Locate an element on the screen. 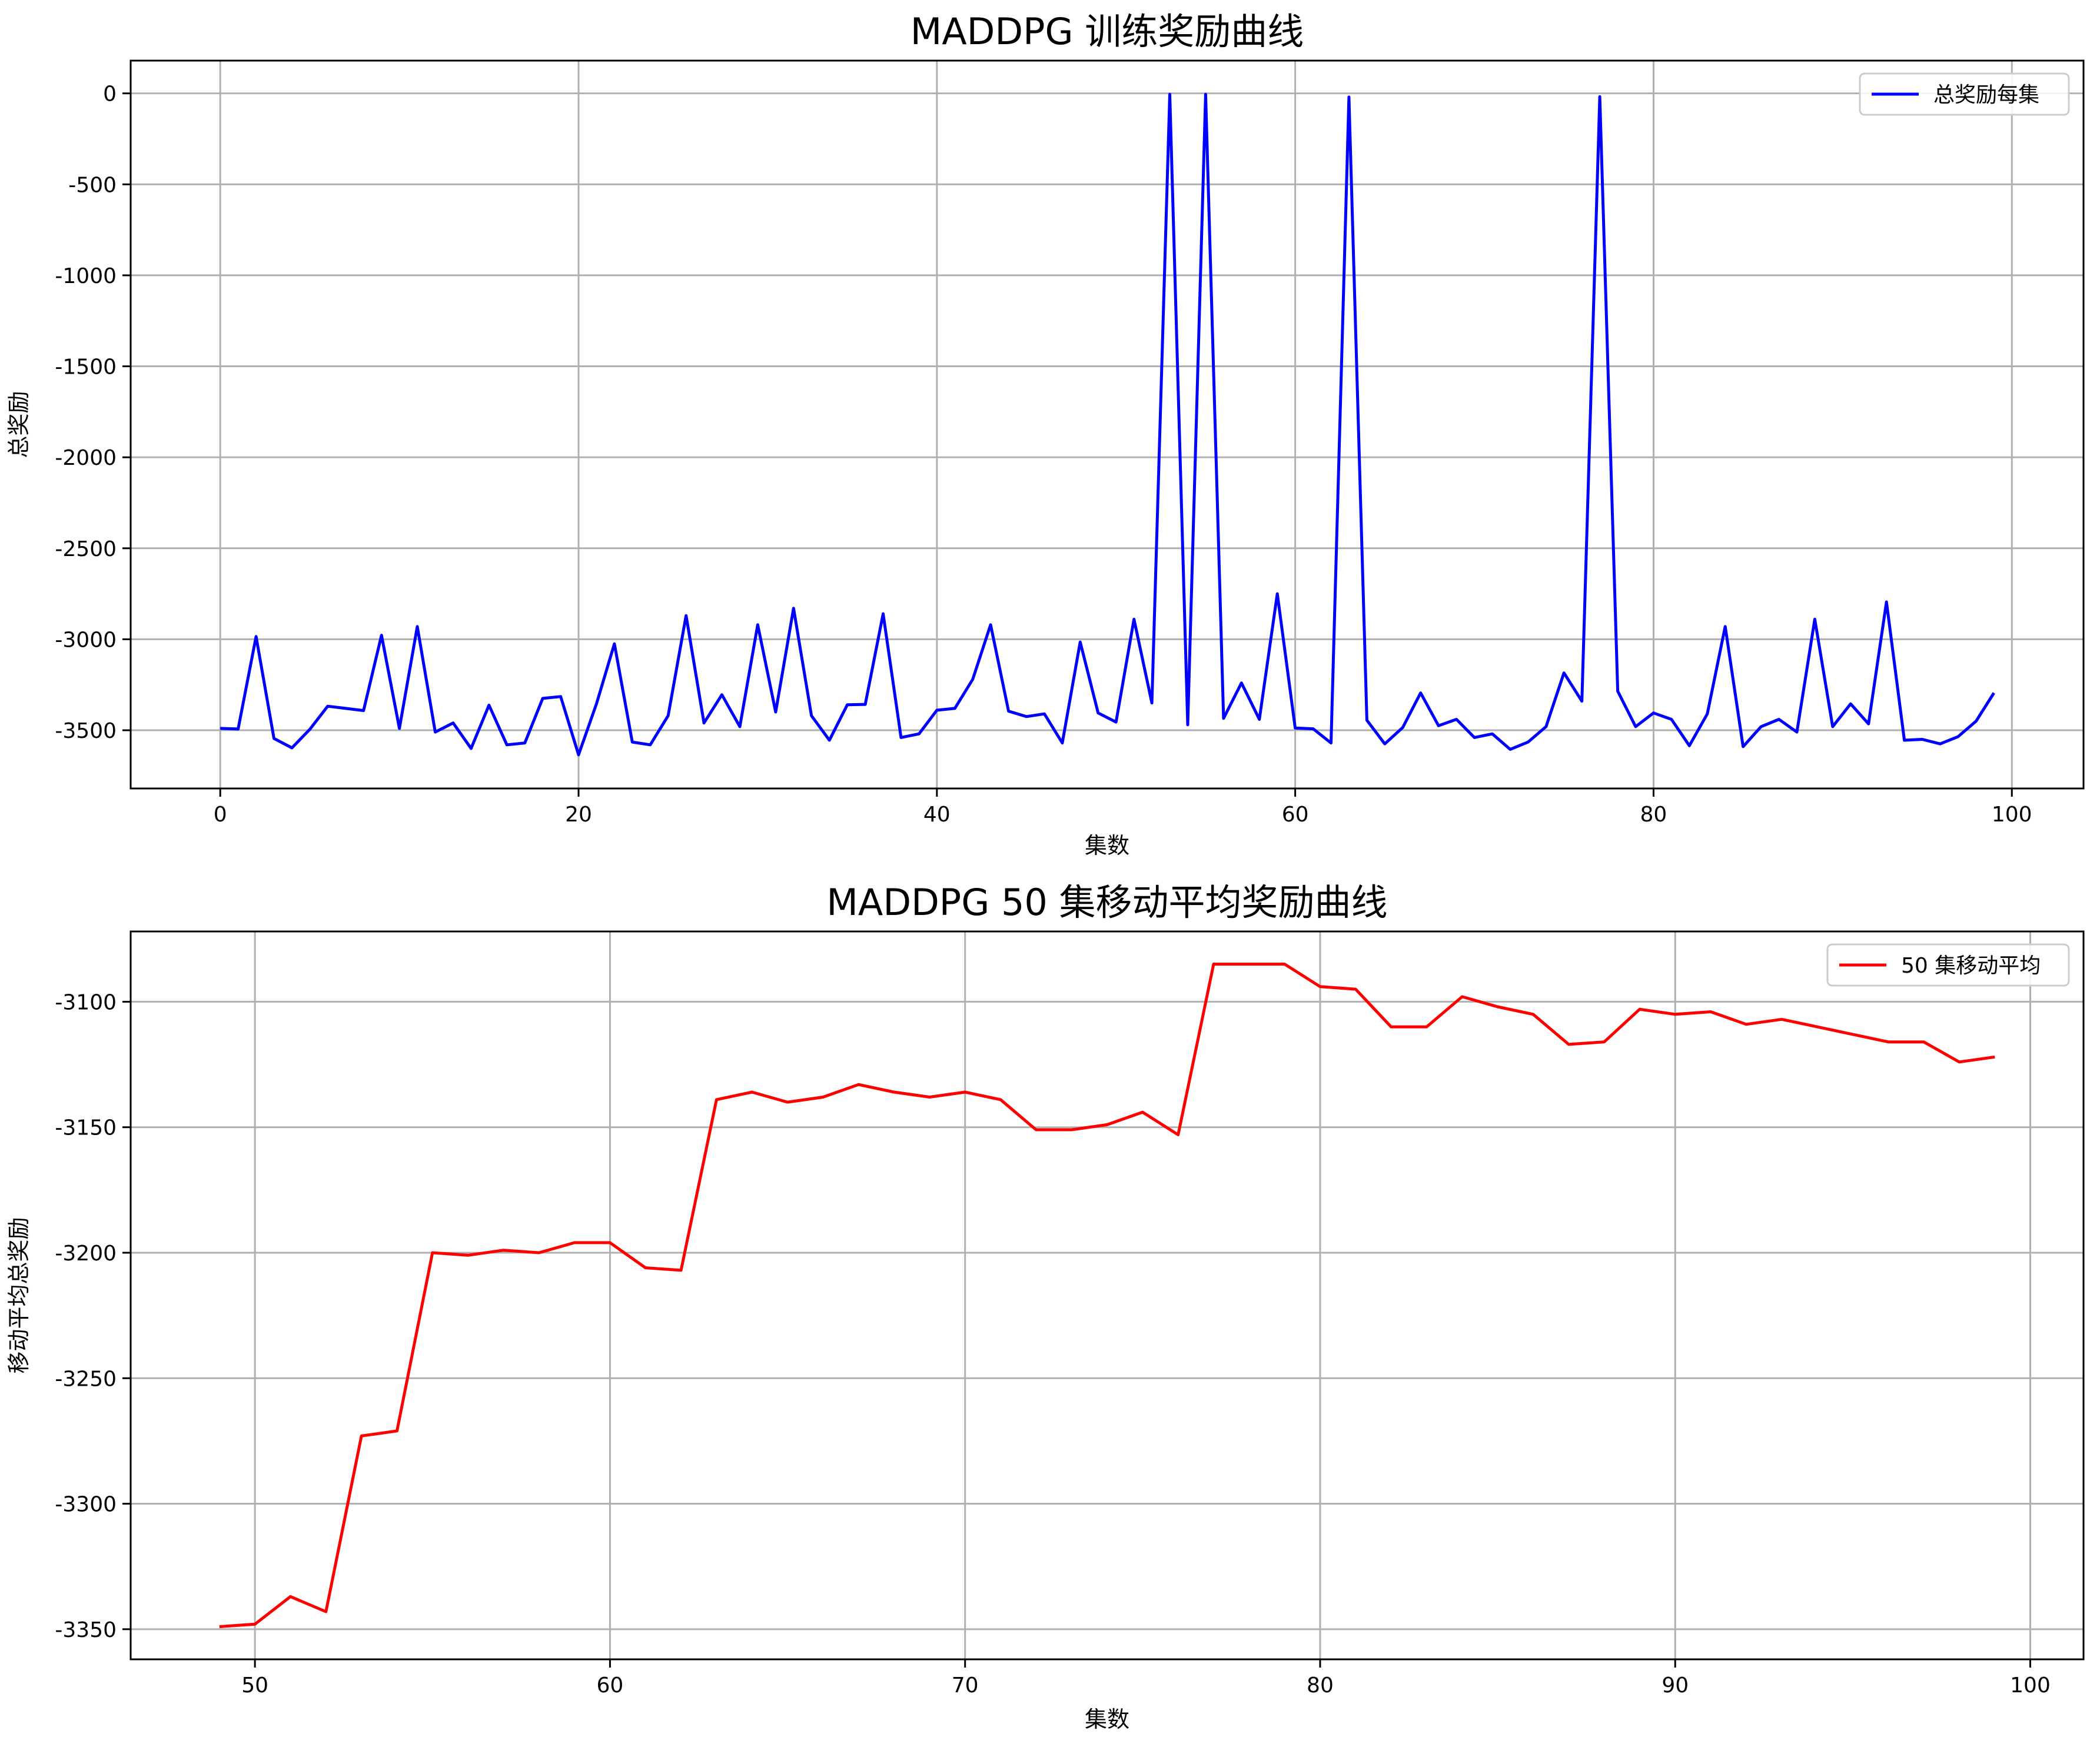 The image size is (2100, 1747). y-tick-label: -2500 is located at coordinates (86, 549).